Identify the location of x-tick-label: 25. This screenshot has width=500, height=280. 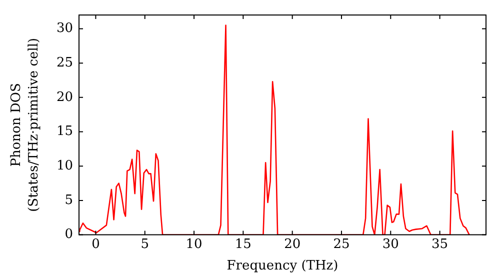
(341, 244).